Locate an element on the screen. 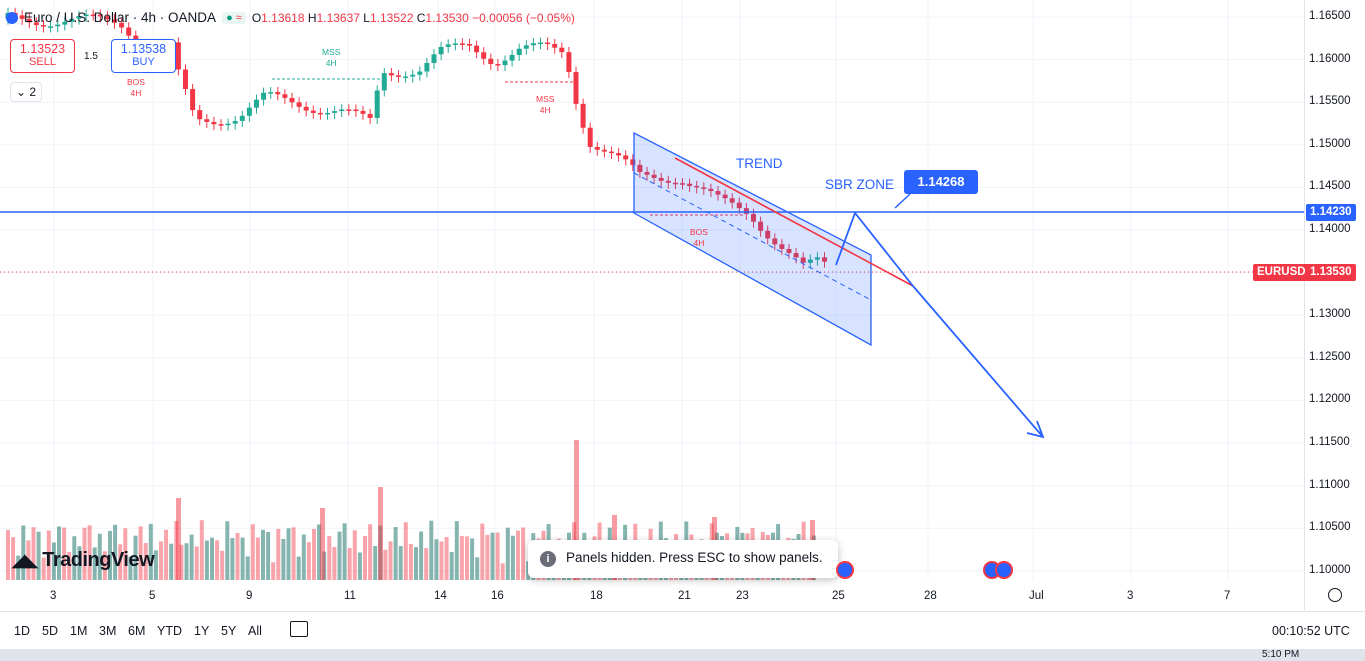  timeframe-all: All is located at coordinates (255, 631).